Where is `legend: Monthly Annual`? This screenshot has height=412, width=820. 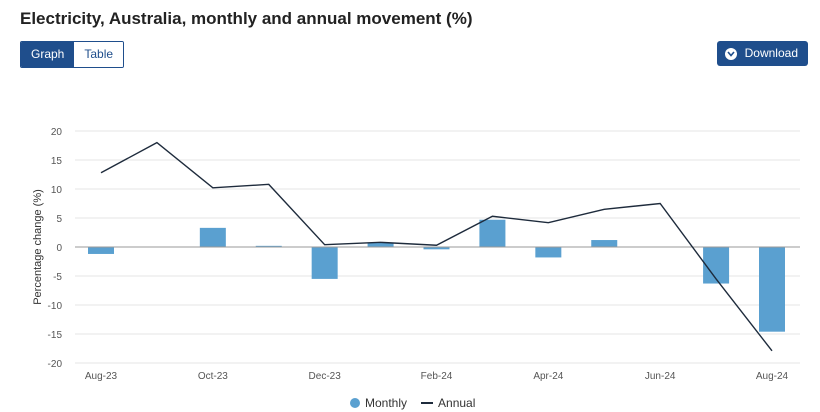
legend: Monthly Annual is located at coordinates (412, 403).